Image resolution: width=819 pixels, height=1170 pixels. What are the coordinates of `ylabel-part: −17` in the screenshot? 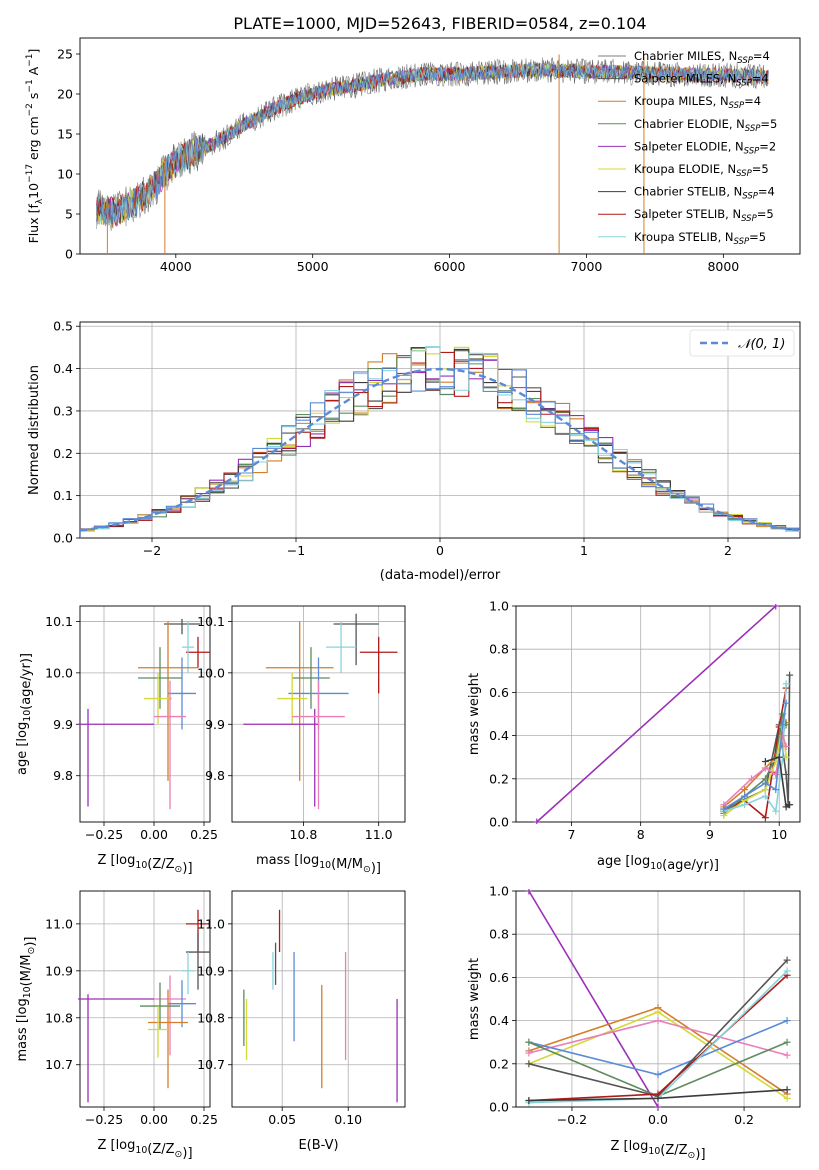 It's located at (30, 173).